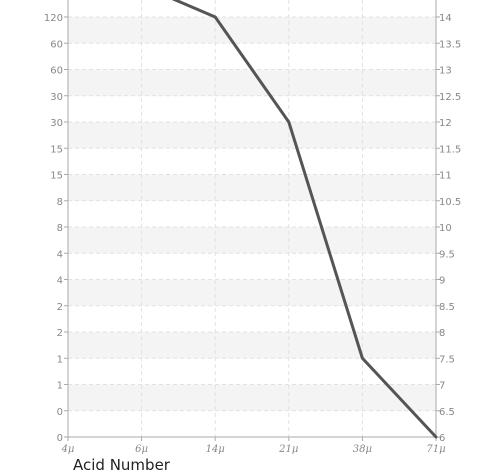  What do you see at coordinates (447, 307) in the screenshot?
I see `right-tick-label: 8.5` at bounding box center [447, 307].